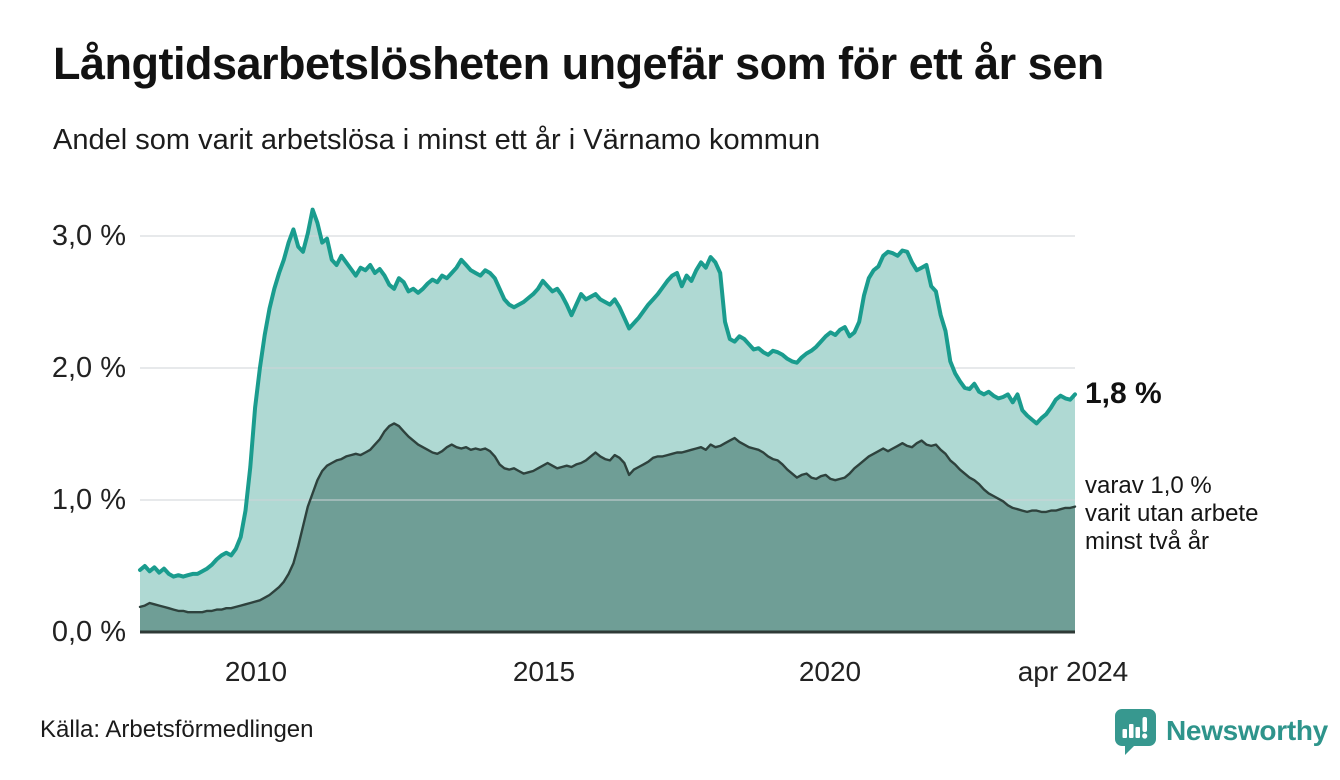  What do you see at coordinates (1247, 730) in the screenshot?
I see `newsworthy-logo-text: Newsworthy` at bounding box center [1247, 730].